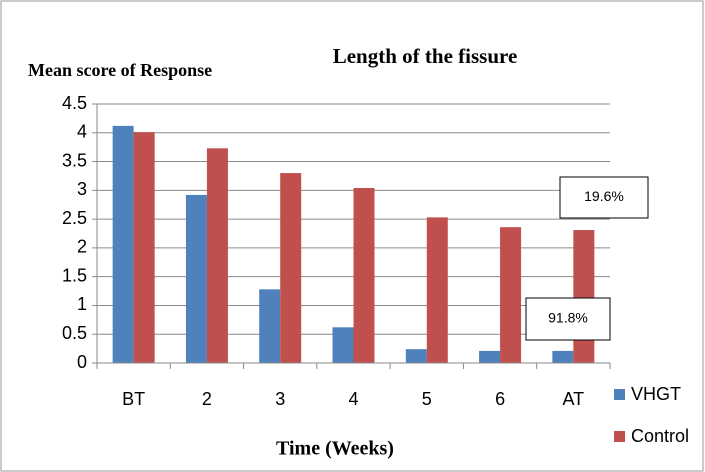  What do you see at coordinates (574, 399) in the screenshot?
I see `x-tick-label: AT` at bounding box center [574, 399].